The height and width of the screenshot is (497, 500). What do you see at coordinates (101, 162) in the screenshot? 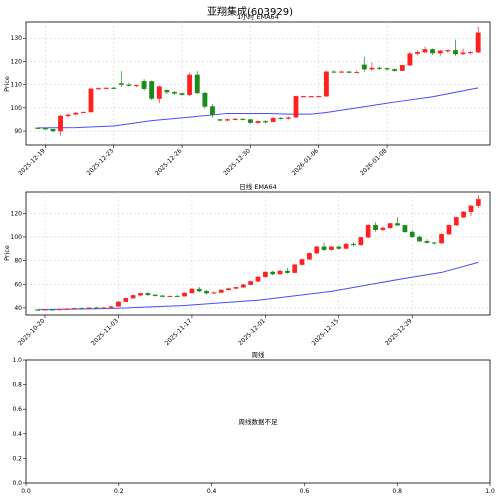
I see `hourly-x-tick-label: 2025-12-23` at bounding box center [101, 162].